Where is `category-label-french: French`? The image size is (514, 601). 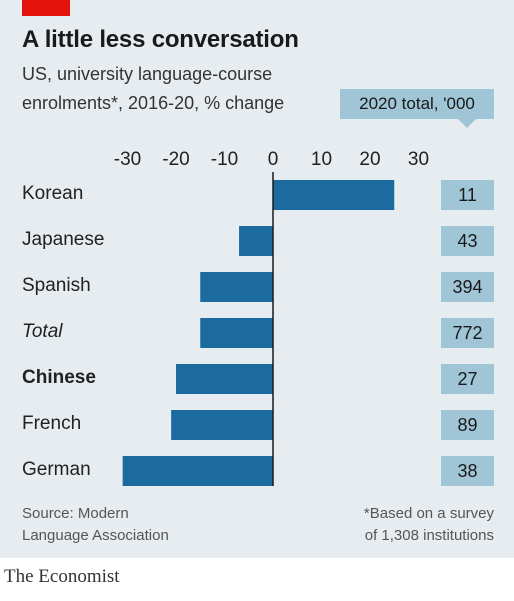 category-label-french: French is located at coordinates (52, 423).